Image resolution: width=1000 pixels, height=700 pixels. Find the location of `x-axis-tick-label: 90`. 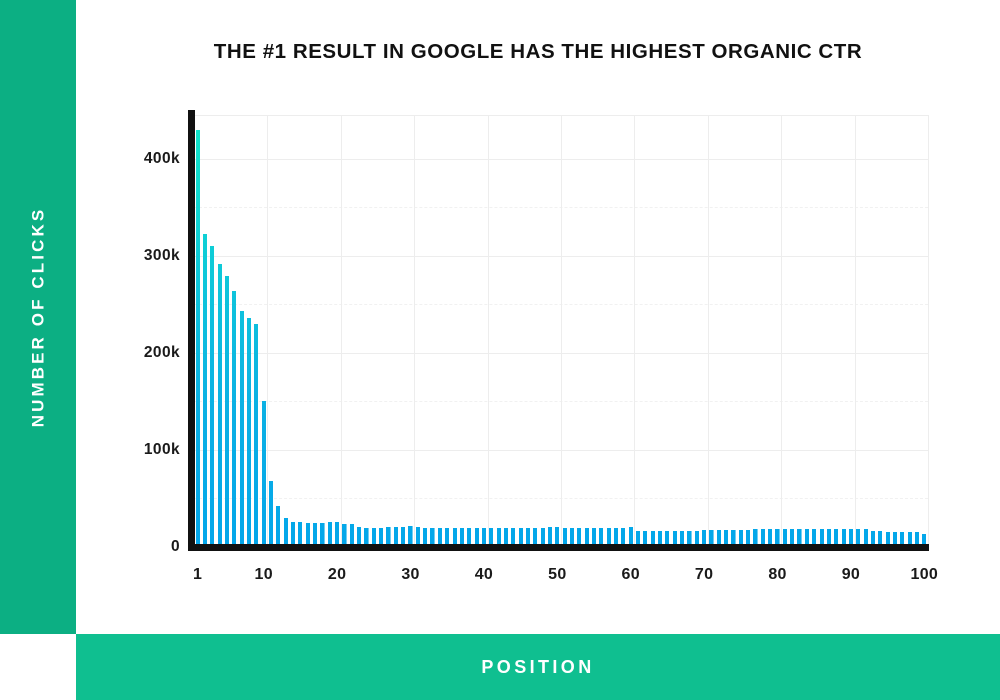

x-axis-tick-label: 90 is located at coordinates (851, 574).